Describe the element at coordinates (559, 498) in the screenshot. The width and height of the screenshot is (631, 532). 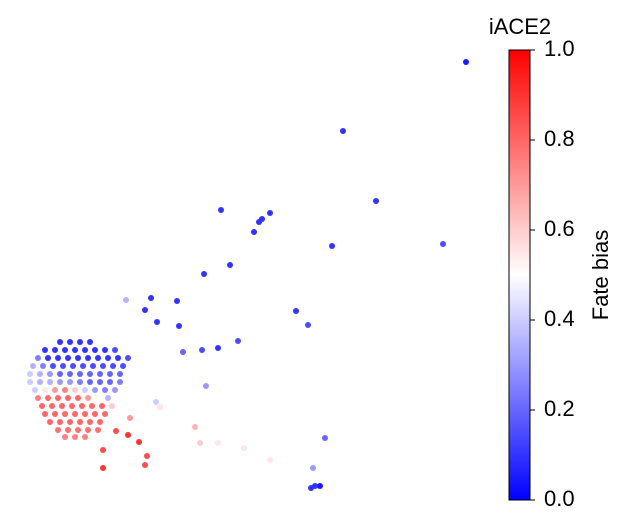
I see `colorbar-tick-label: 0.0` at that location.